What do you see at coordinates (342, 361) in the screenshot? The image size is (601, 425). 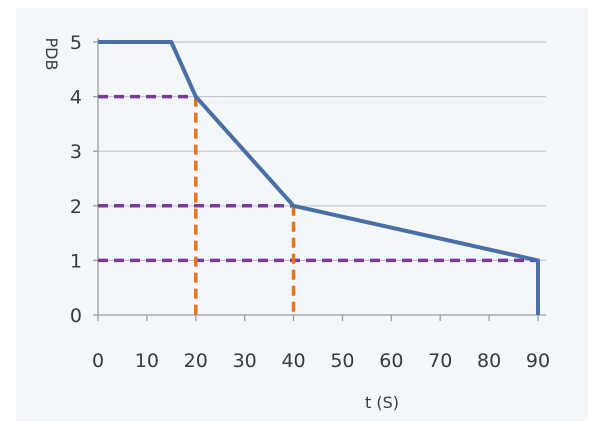 I see `x-tick-label-50: 50` at bounding box center [342, 361].